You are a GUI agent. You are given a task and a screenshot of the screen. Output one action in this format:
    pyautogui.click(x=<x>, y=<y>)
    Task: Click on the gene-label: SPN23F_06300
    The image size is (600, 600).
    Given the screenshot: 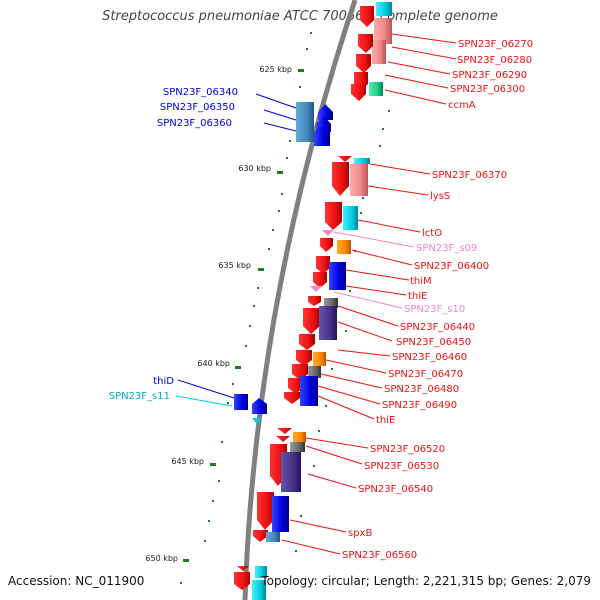 What is the action you would take?
    pyautogui.click(x=487, y=89)
    